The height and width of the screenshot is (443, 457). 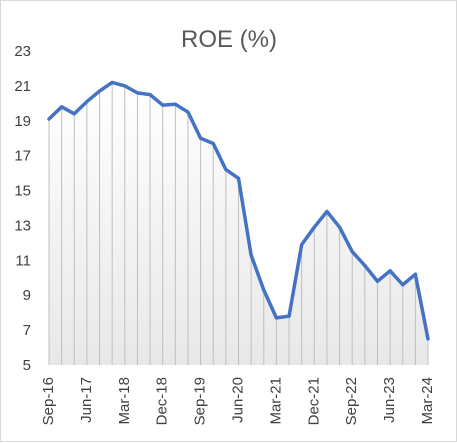 I want to click on y-tick-label: 21, so click(x=22, y=86).